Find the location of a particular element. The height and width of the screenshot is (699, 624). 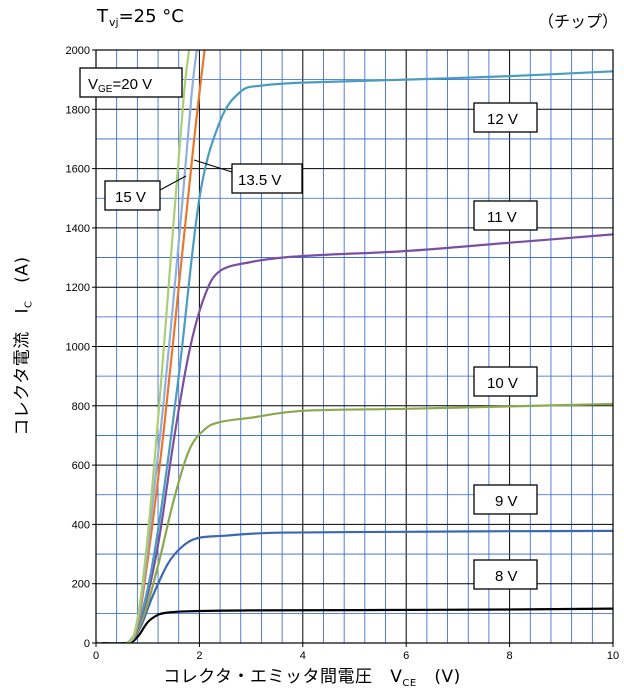

y-axis-label-text: コレクタ電流 is located at coordinates (22, 383).